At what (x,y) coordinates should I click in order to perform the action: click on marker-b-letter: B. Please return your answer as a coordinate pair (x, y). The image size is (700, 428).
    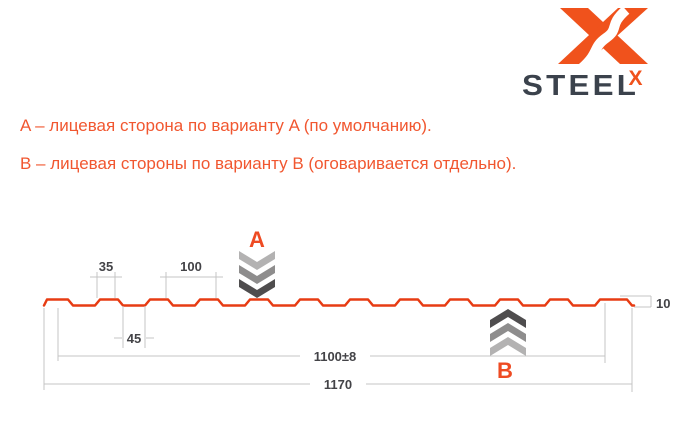
    Looking at the image, I should click on (505, 370).